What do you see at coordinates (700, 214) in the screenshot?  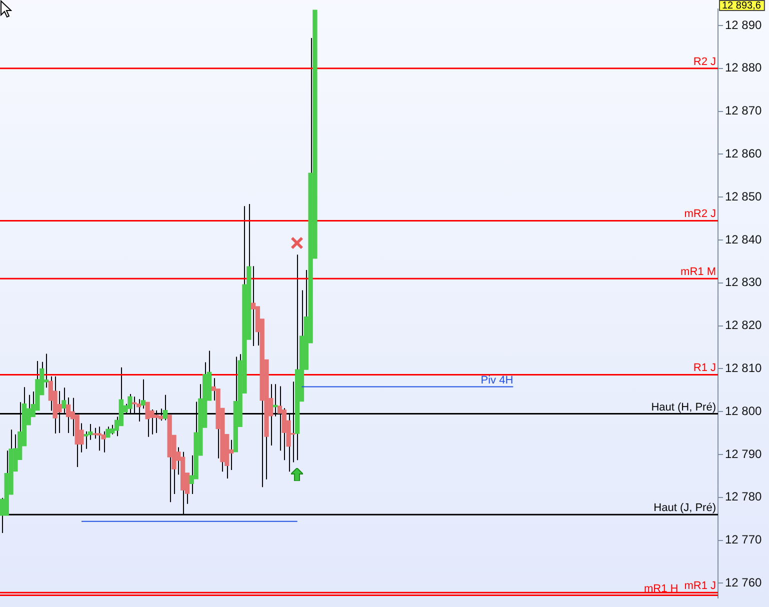 I see `ref-line-label: mR2 J` at bounding box center [700, 214].